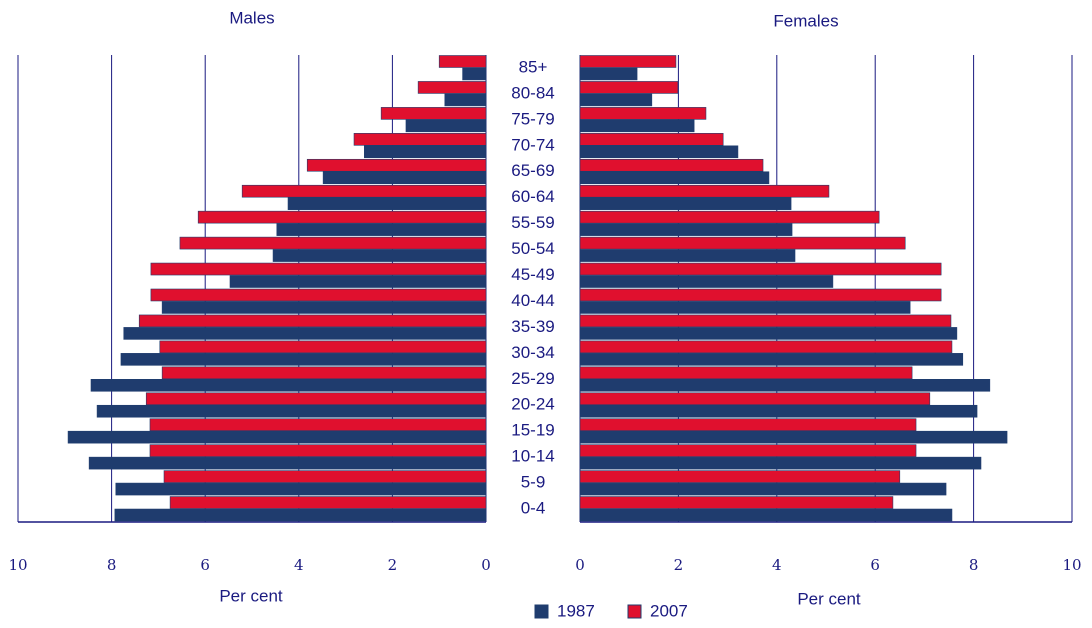  Describe the element at coordinates (251, 595) in the screenshot. I see `x-axis-label: Per cent` at that location.